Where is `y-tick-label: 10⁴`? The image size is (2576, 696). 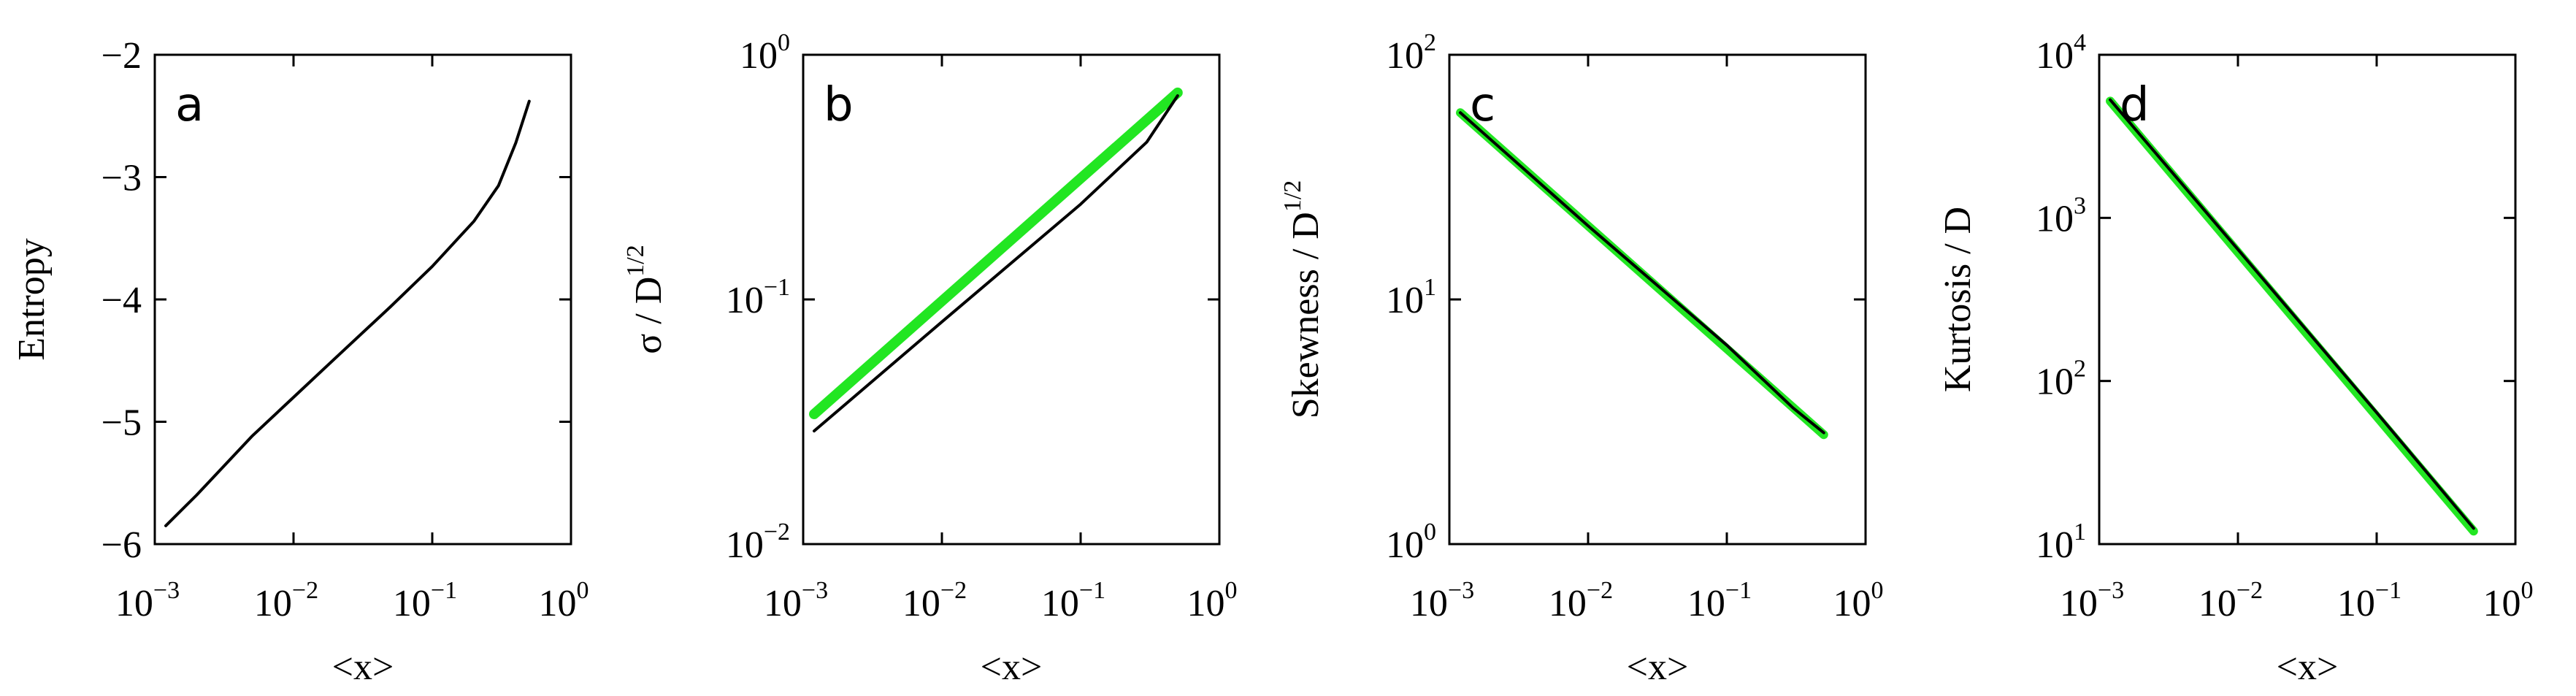 y-tick-label: 10⁴ is located at coordinates (2061, 53).